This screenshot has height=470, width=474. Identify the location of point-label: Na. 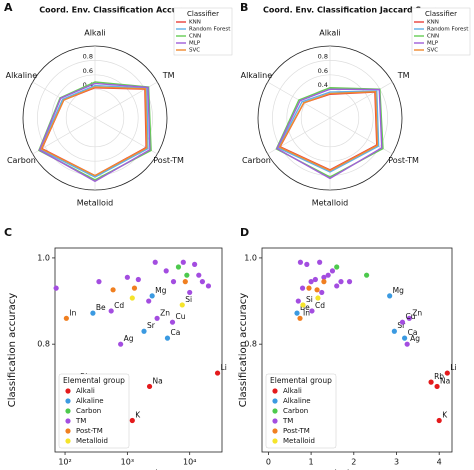
(158, 380).